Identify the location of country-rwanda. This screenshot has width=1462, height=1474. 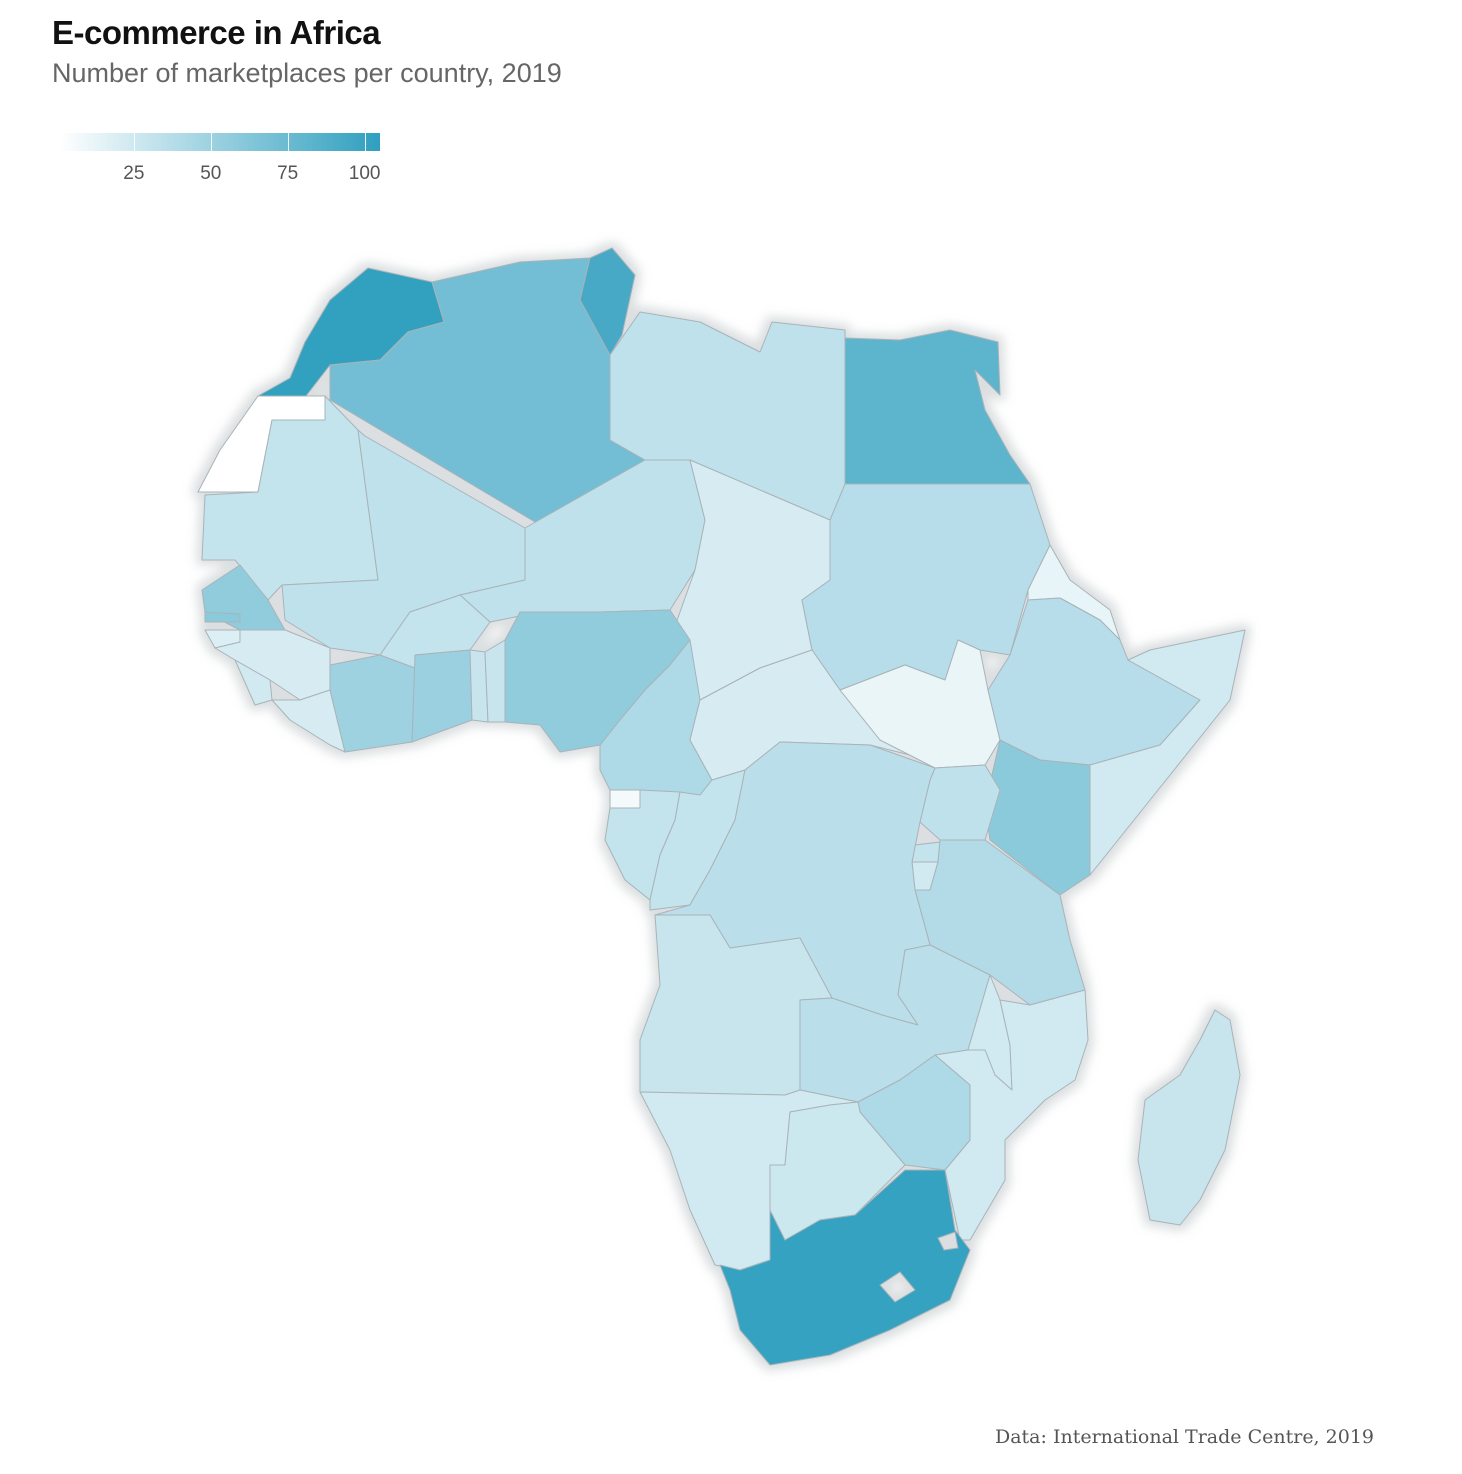
(926, 852).